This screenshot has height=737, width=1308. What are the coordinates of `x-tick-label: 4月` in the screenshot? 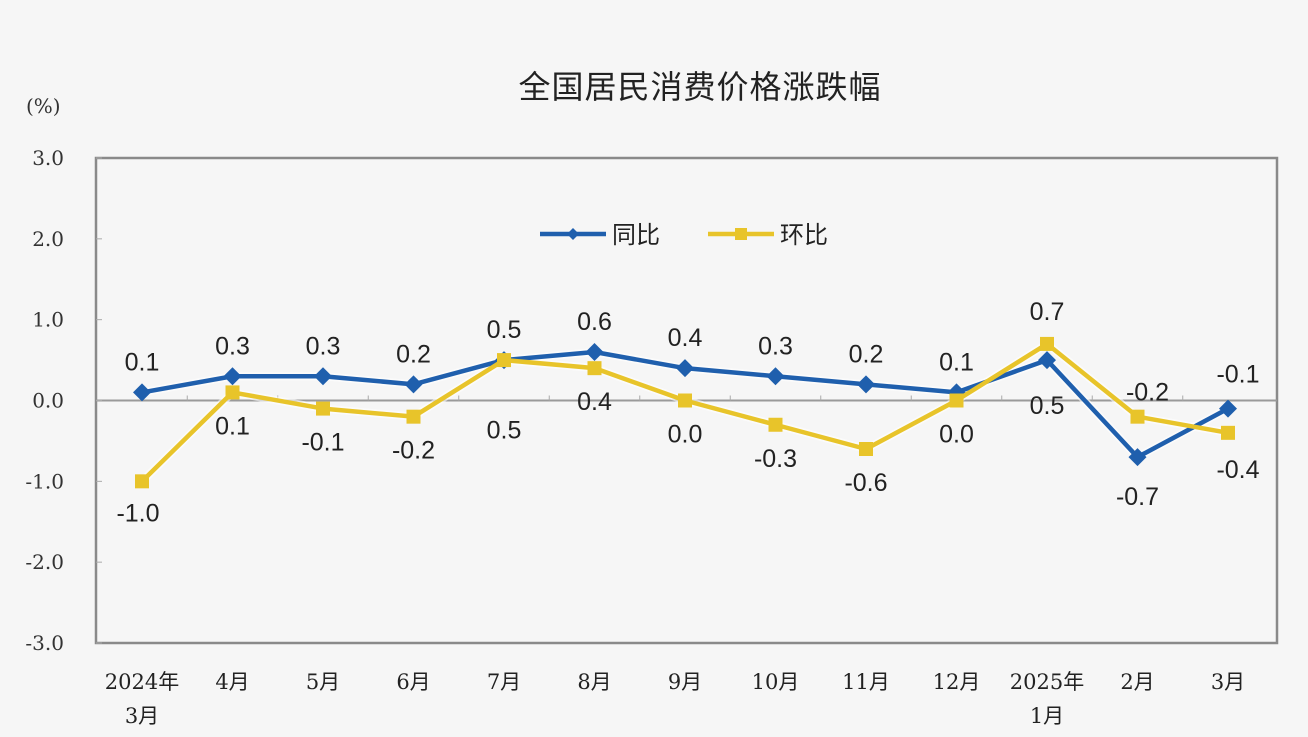 It's located at (232, 682).